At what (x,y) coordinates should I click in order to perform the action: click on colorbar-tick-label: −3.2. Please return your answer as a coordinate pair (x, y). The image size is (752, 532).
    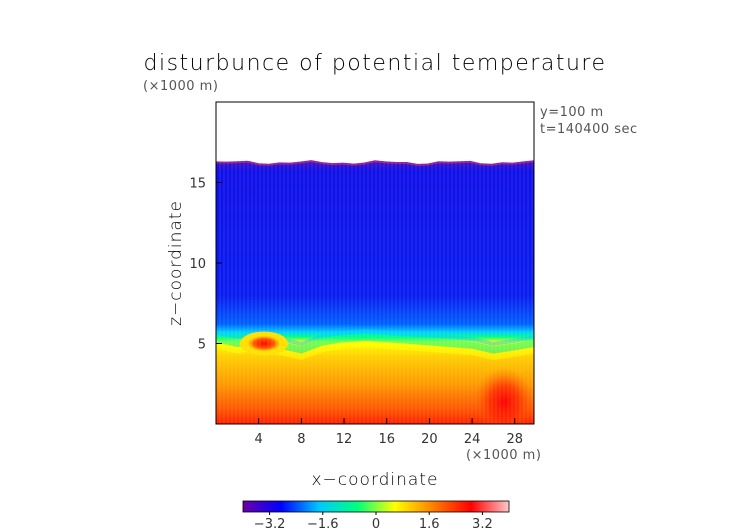
    Looking at the image, I should click on (270, 524).